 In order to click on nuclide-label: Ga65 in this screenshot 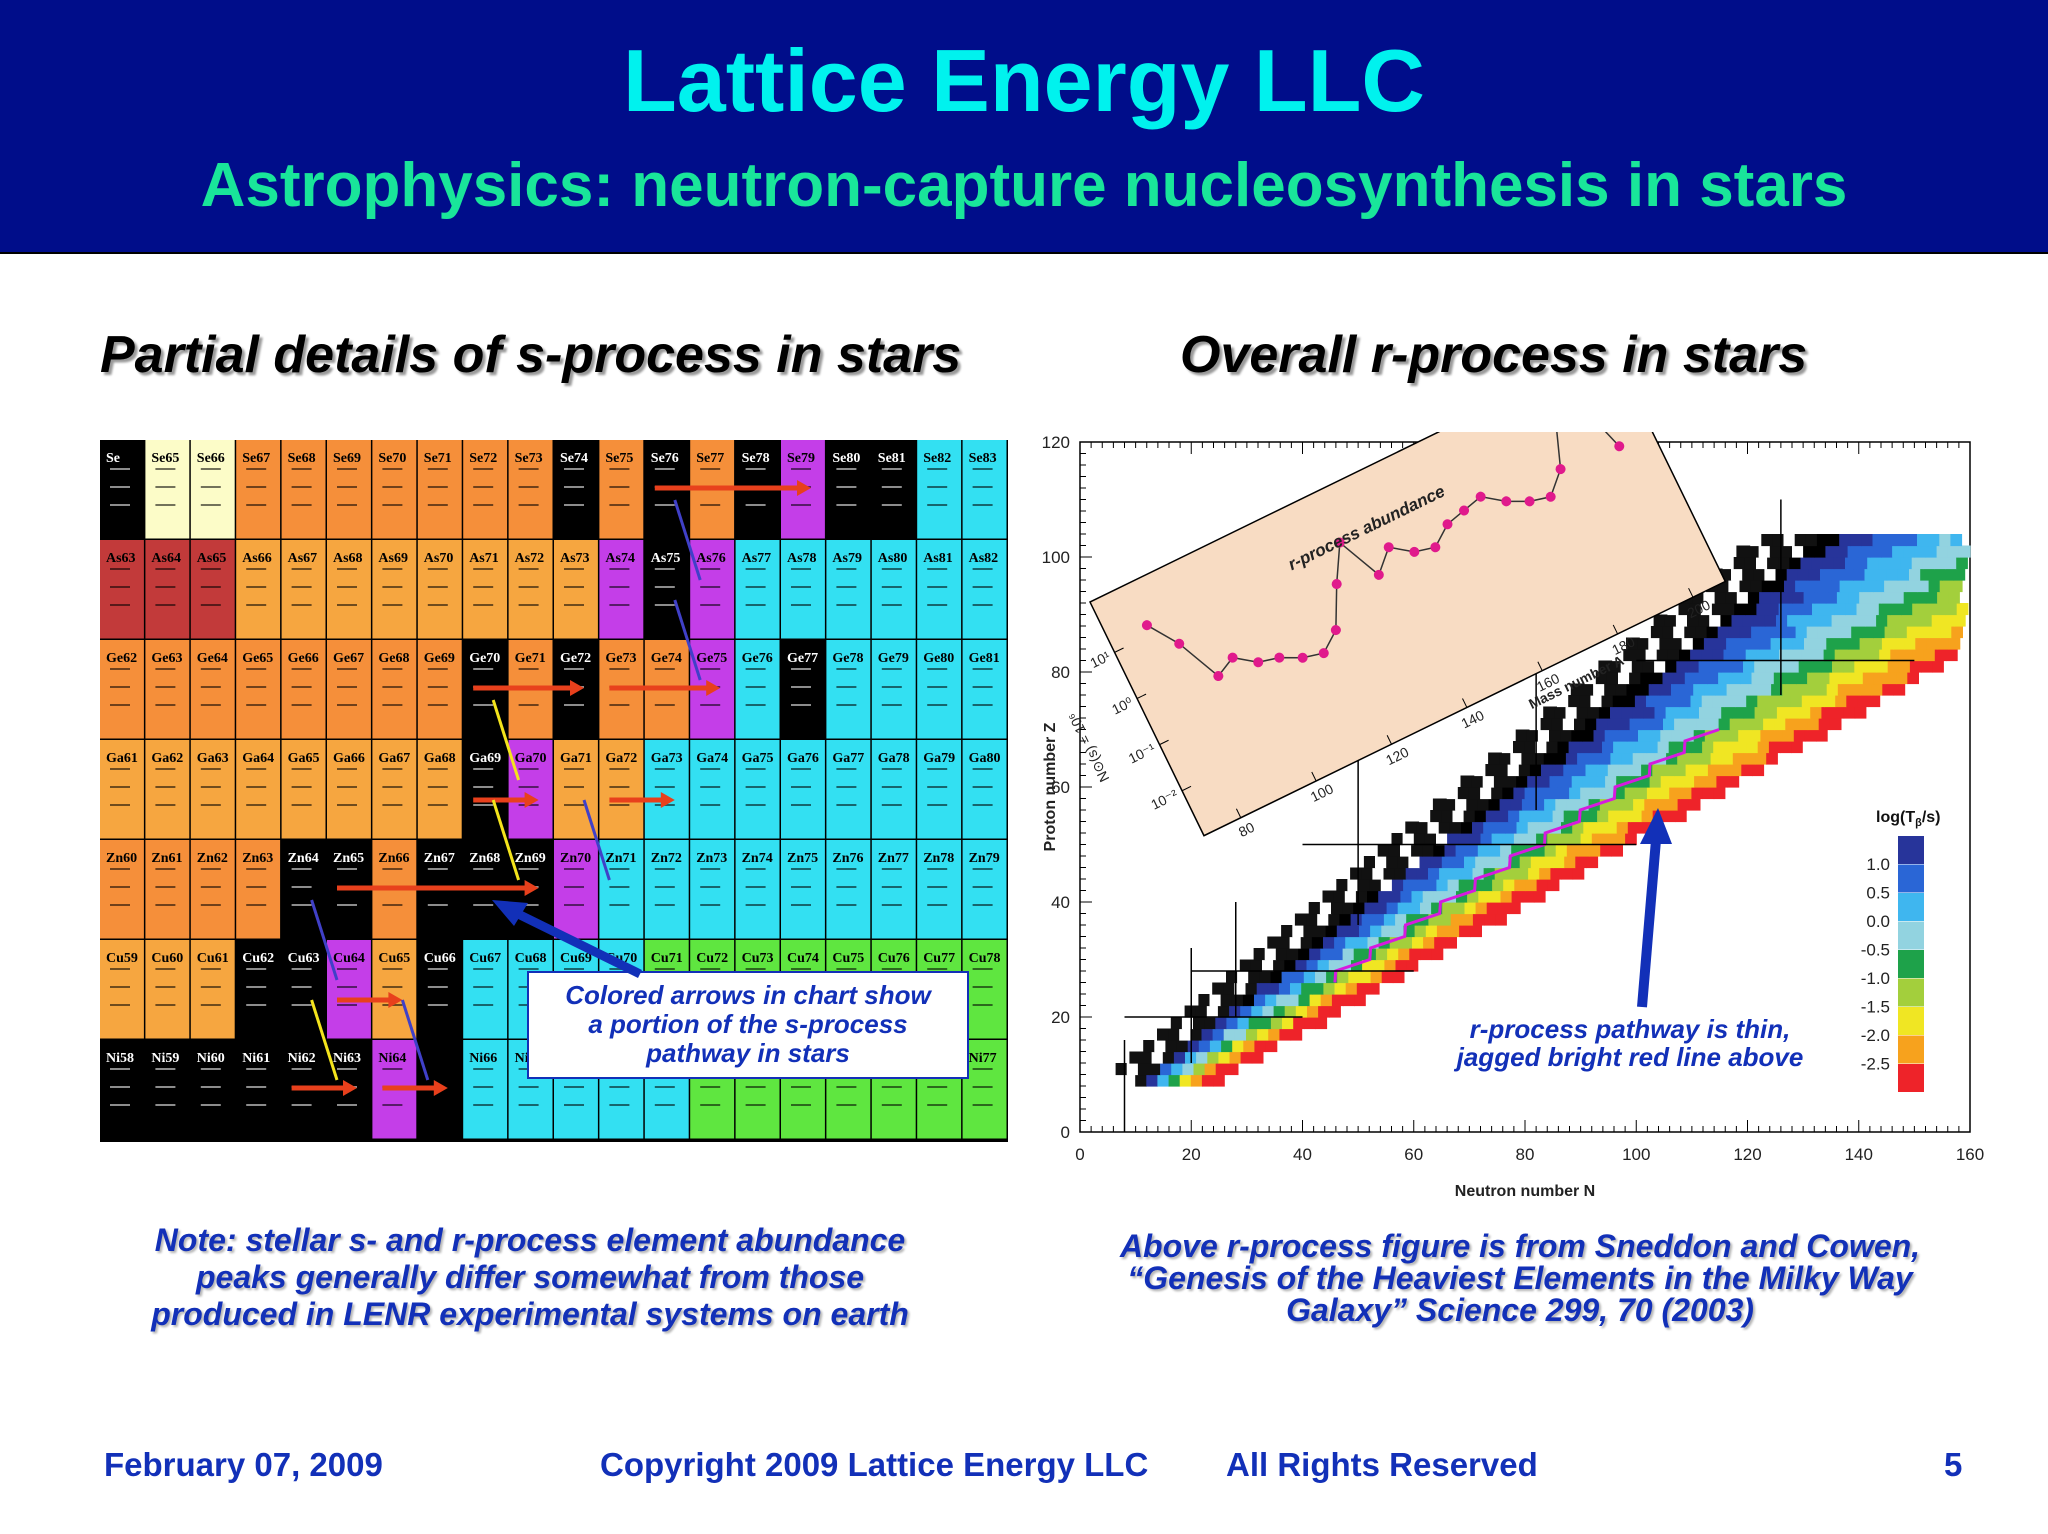, I will do `click(304, 758)`.